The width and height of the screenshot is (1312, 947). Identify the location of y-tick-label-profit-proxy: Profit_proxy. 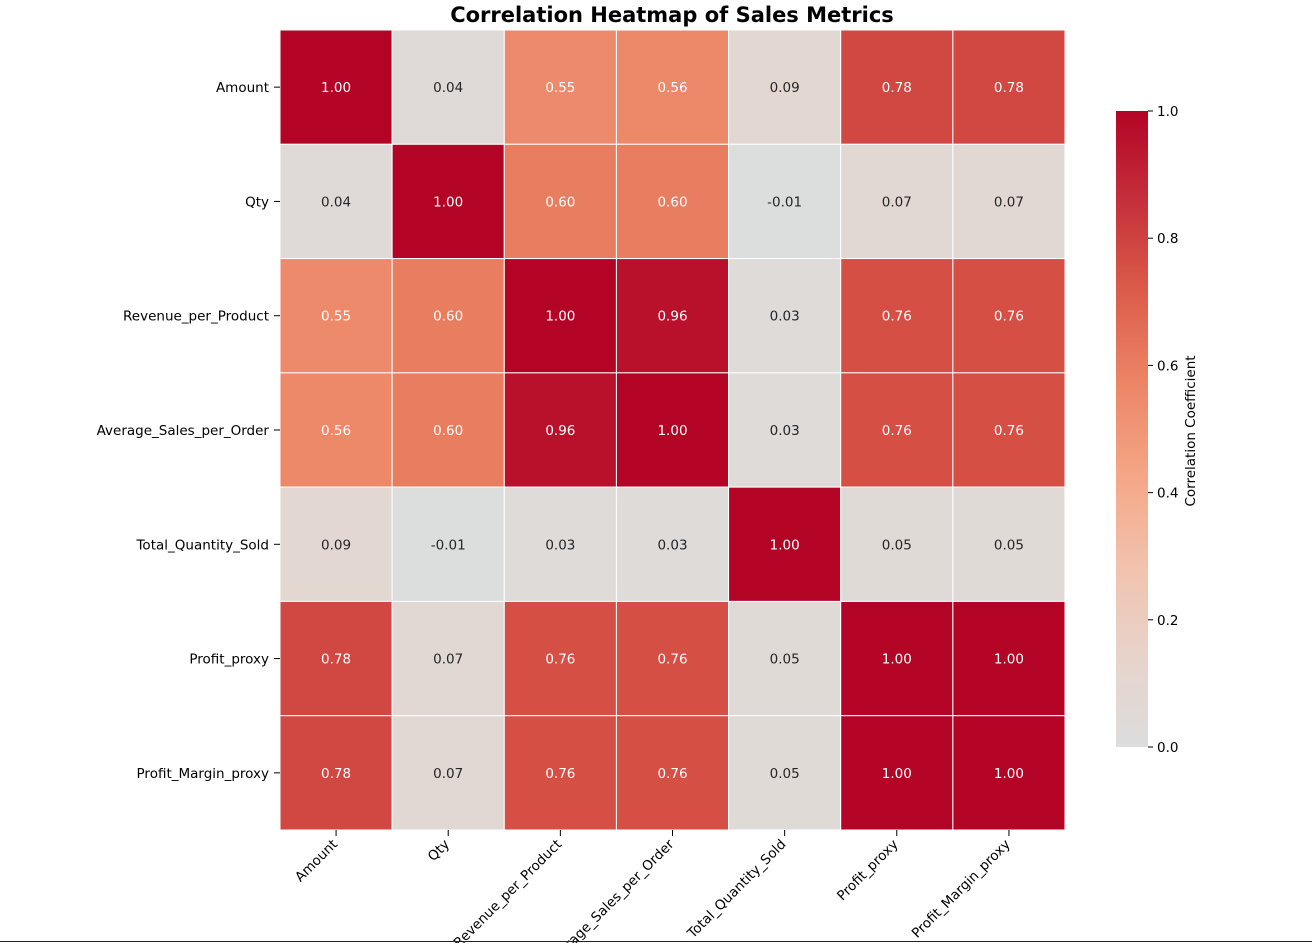
(229, 660).